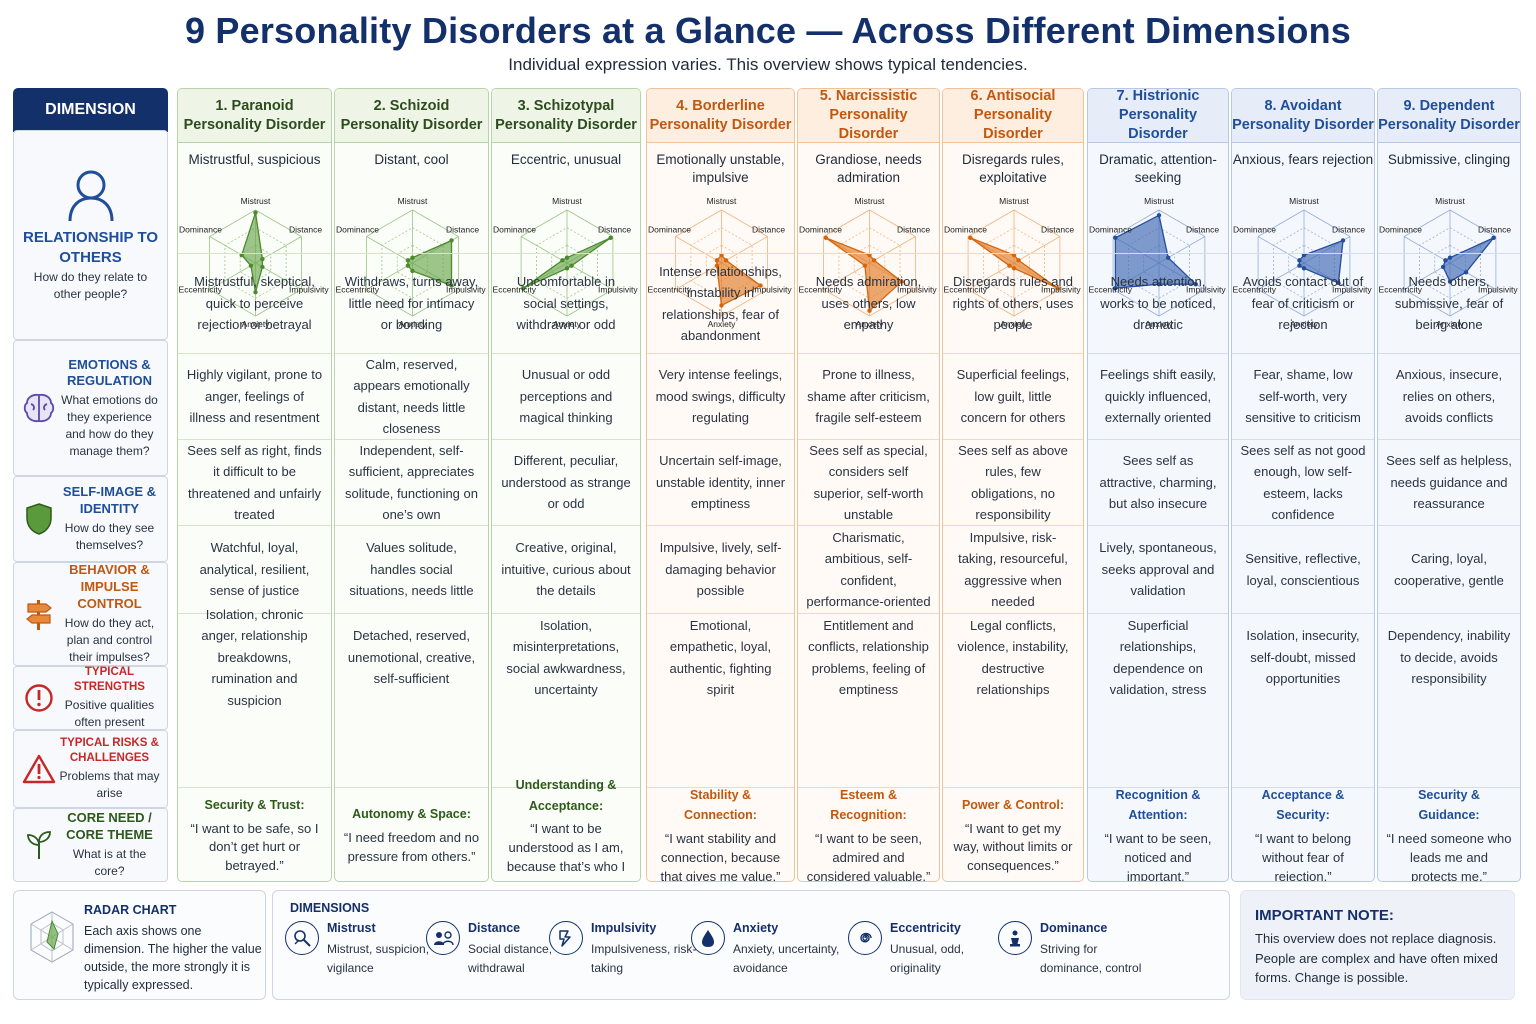 The width and height of the screenshot is (1536, 1024). I want to click on legend-item-eccentricity: Eccentricity Unusual, odd, originality, so click(923, 956).